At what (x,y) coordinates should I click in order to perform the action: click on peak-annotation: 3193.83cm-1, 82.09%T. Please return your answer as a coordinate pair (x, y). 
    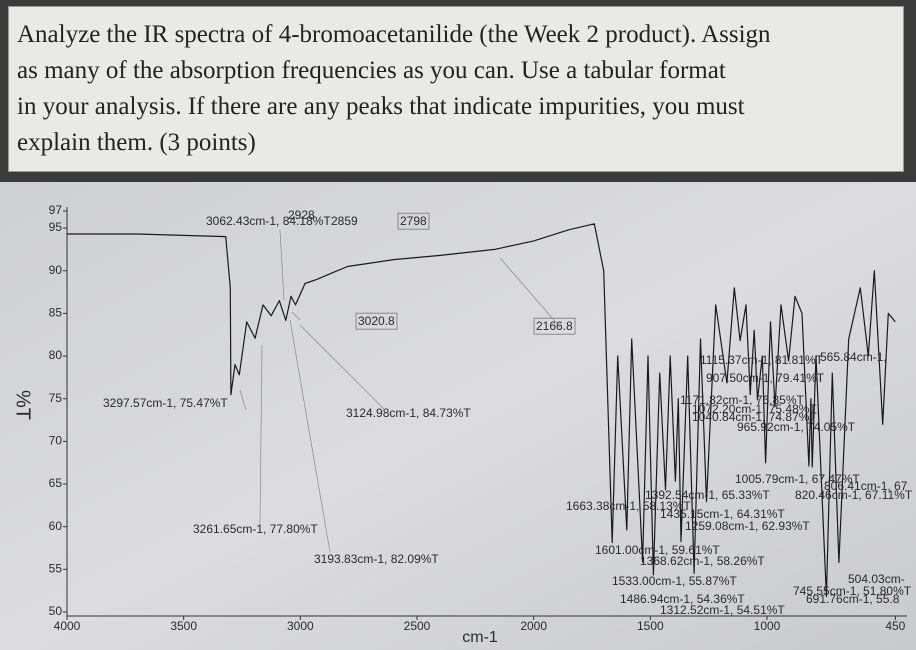
    Looking at the image, I should click on (376, 559).